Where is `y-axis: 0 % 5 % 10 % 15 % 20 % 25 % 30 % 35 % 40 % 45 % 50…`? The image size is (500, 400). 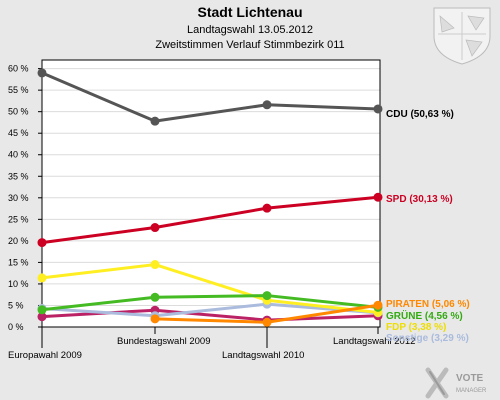
y-axis: 0 % 5 % 10 % 15 % 20 % 25 % 30 % 35 % 40 % 45 % 50… is located at coordinates (25, 198).